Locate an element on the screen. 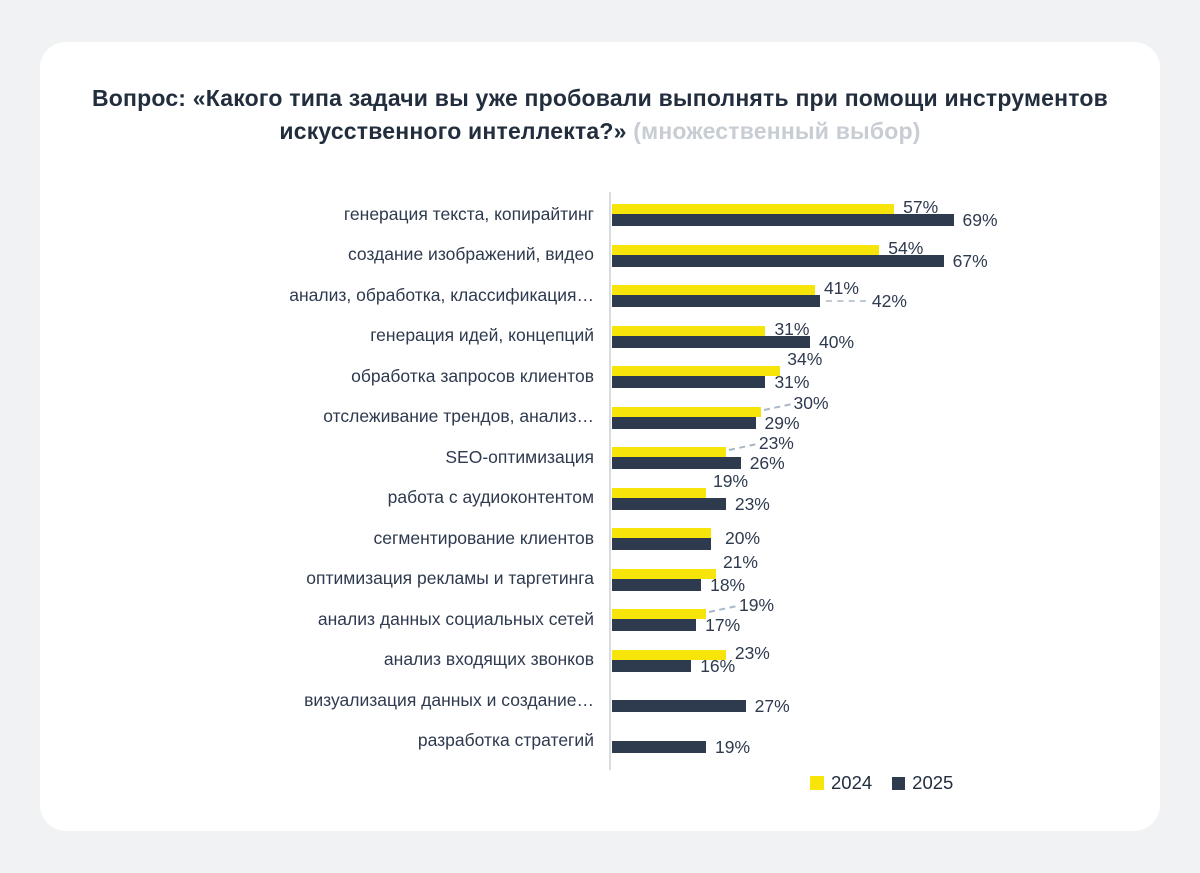  category-label: генерация идей, концепций is located at coordinates (482, 335).